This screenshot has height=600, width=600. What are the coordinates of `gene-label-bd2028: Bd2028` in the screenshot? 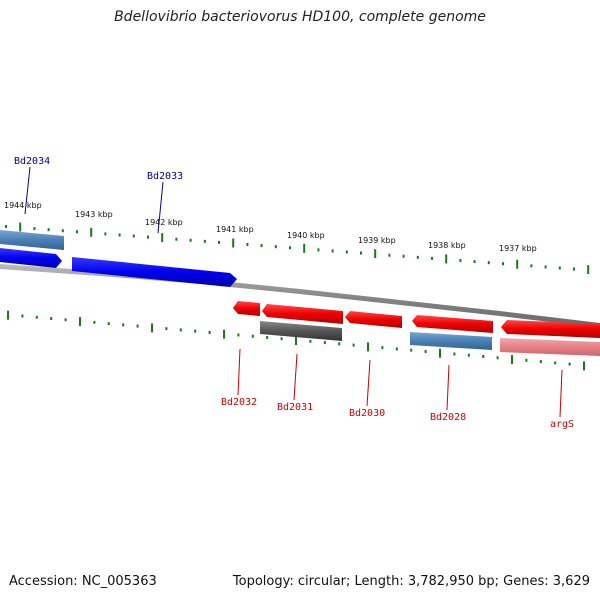 It's located at (448, 417).